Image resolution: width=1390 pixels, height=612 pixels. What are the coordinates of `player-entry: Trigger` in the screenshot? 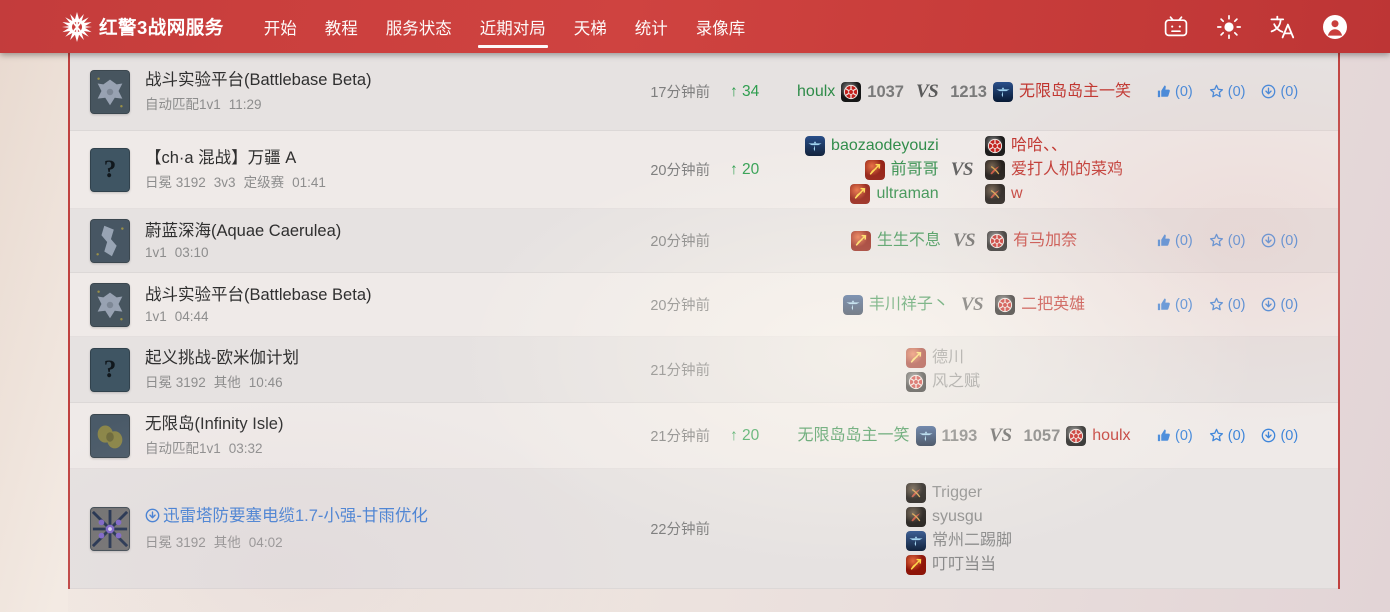 It's located at (944, 492).